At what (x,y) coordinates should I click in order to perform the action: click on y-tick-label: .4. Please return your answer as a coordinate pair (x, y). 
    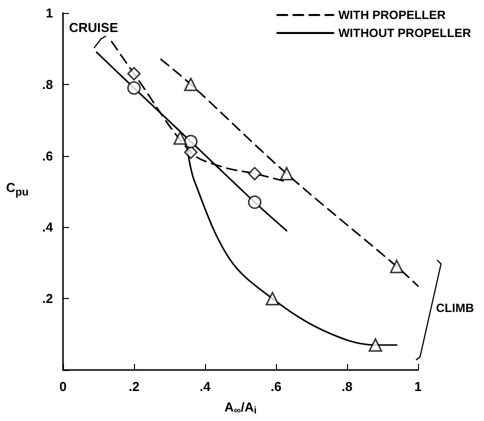
    Looking at the image, I should click on (48, 227).